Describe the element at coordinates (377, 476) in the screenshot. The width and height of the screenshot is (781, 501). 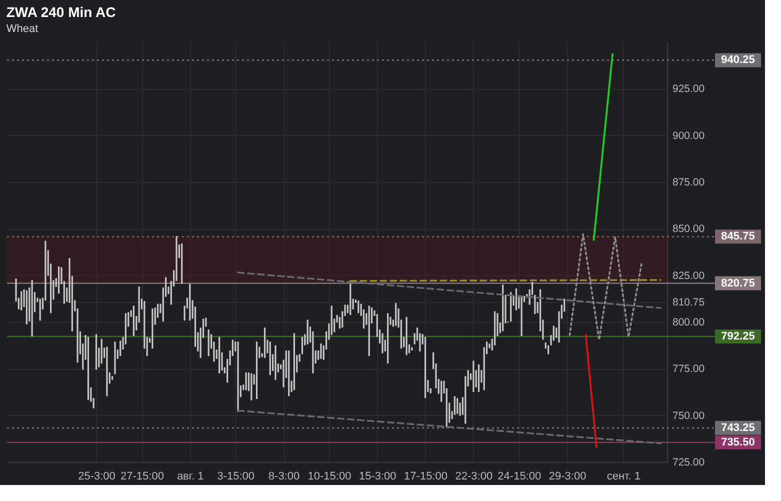
I see `x-tick-label: 15-3:00` at that location.